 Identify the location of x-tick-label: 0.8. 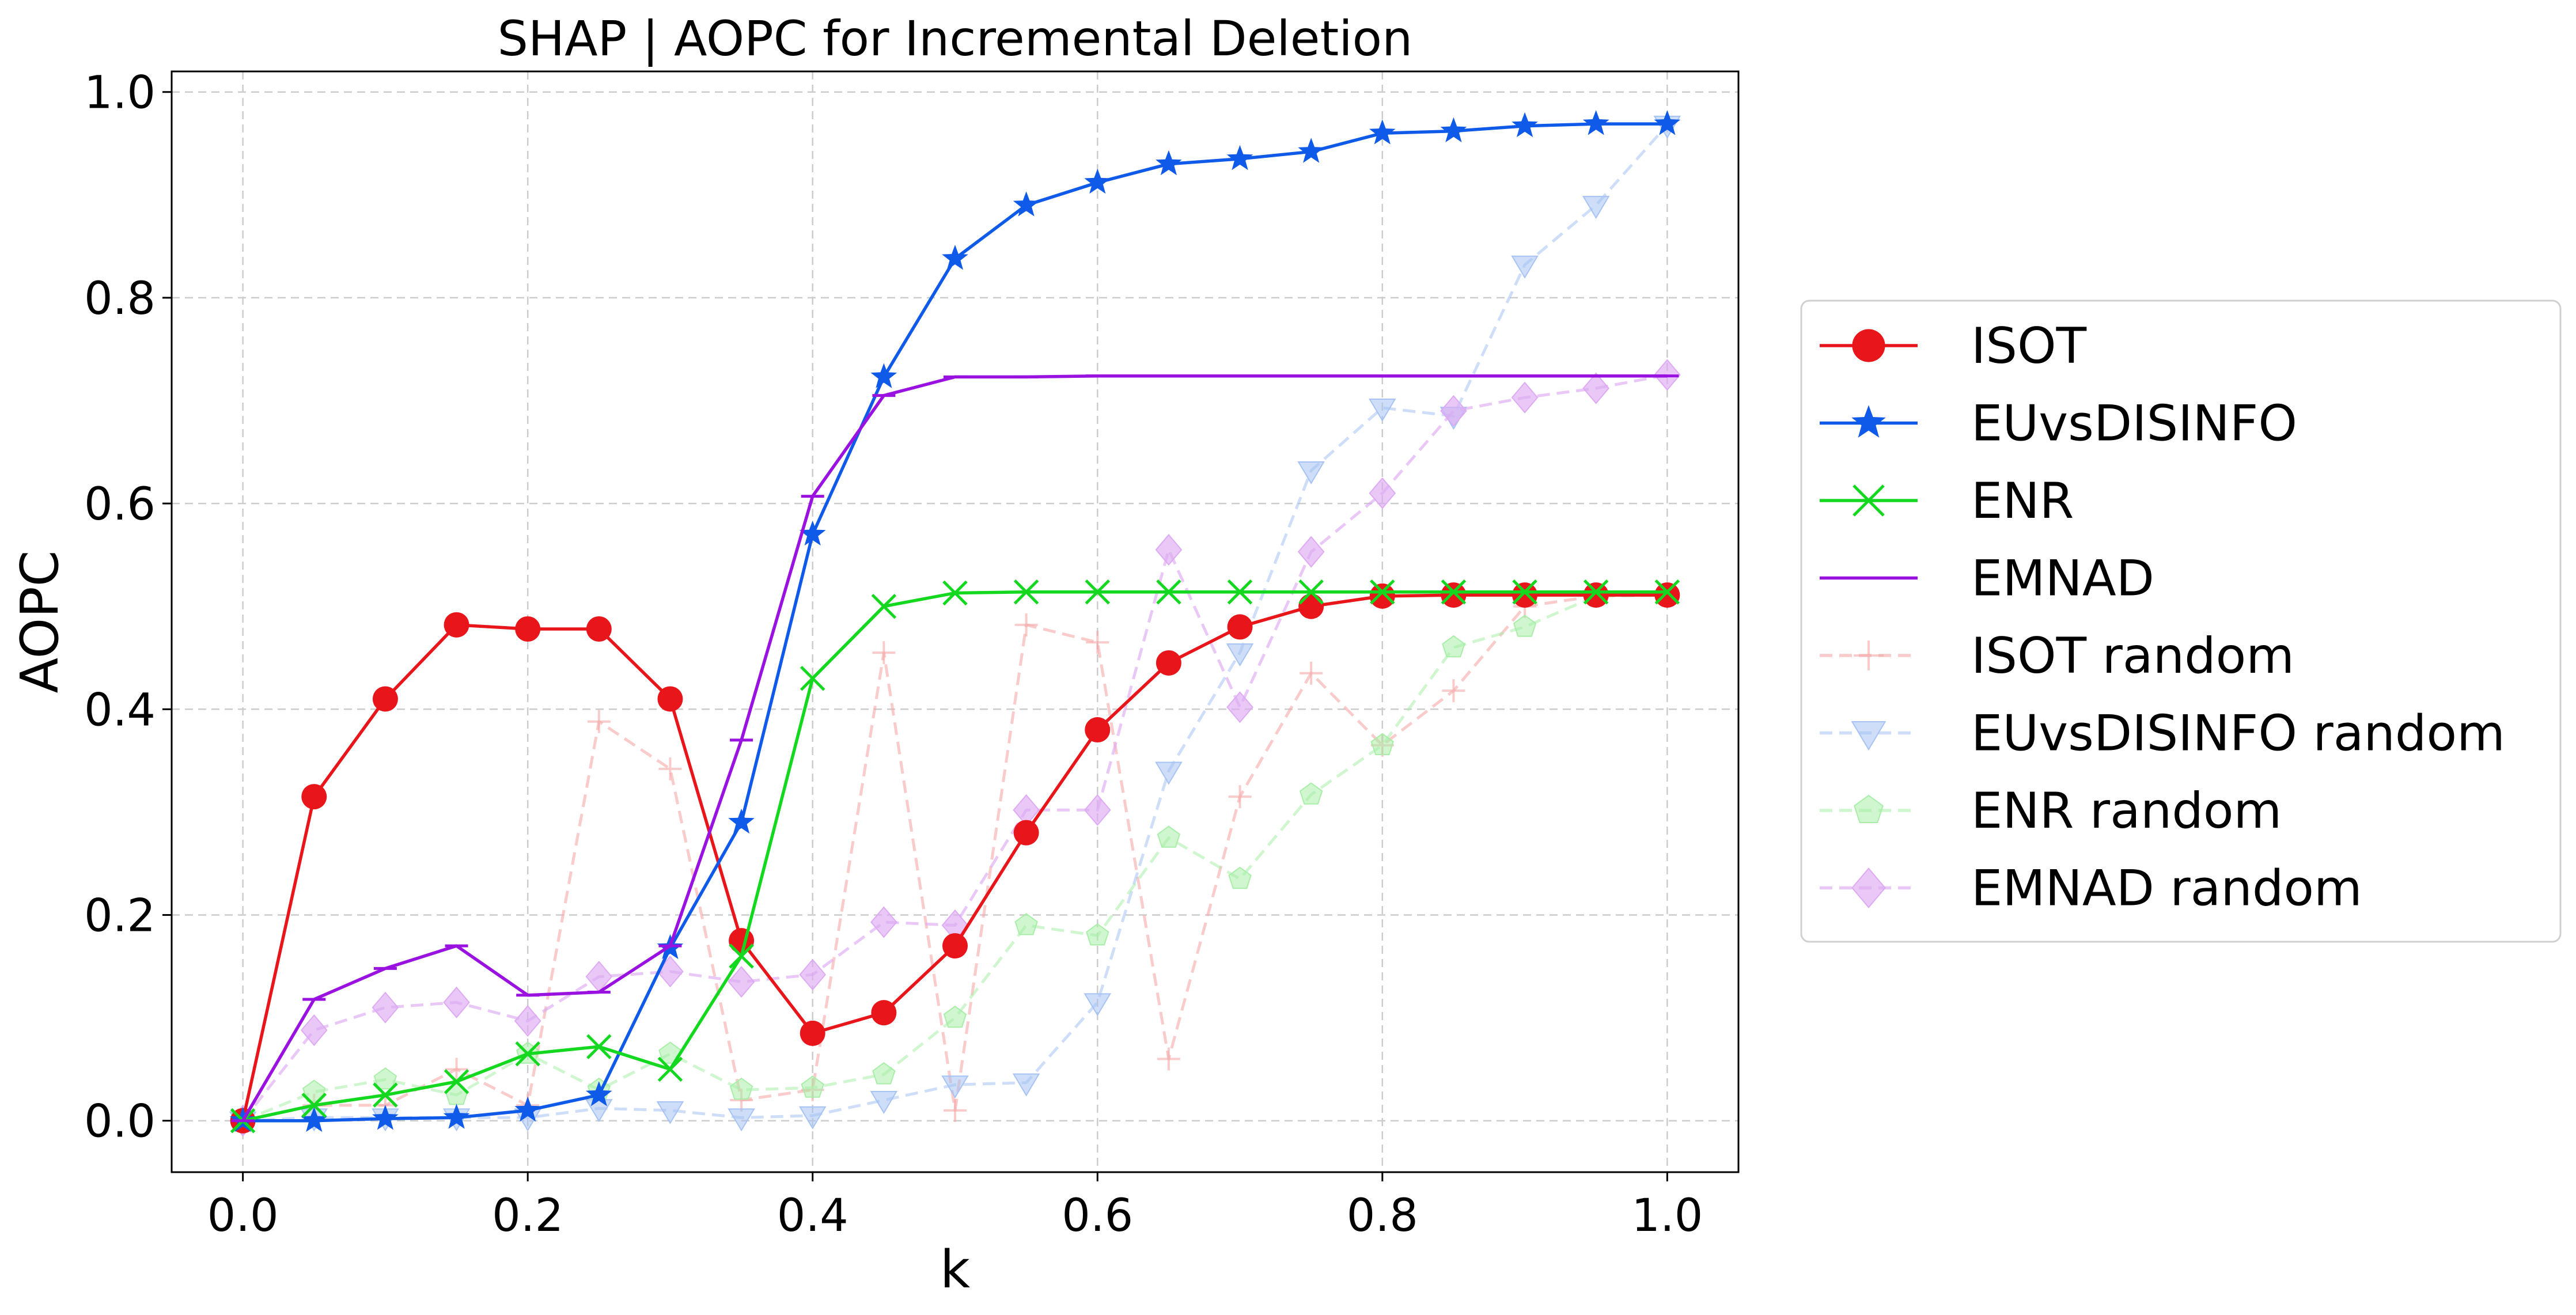
(1382, 1216).